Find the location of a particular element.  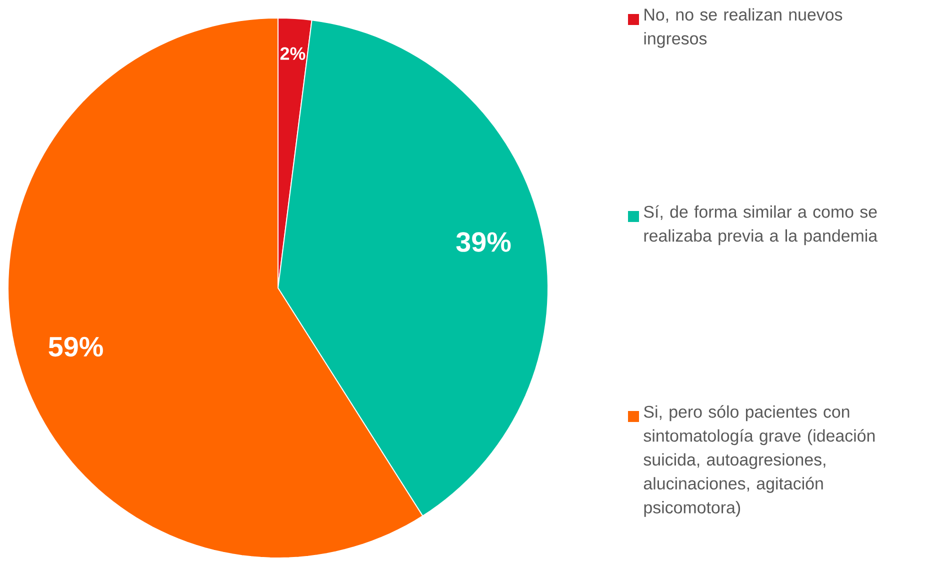

data-label: 59% is located at coordinates (75, 346).